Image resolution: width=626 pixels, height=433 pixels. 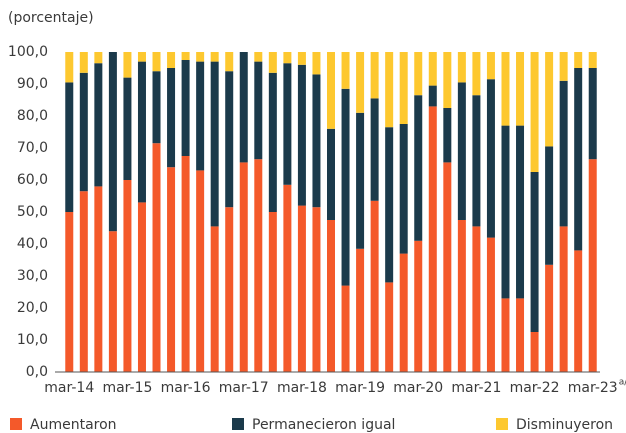 I want to click on y-tick-label: 20,0, so click(x=32, y=308).